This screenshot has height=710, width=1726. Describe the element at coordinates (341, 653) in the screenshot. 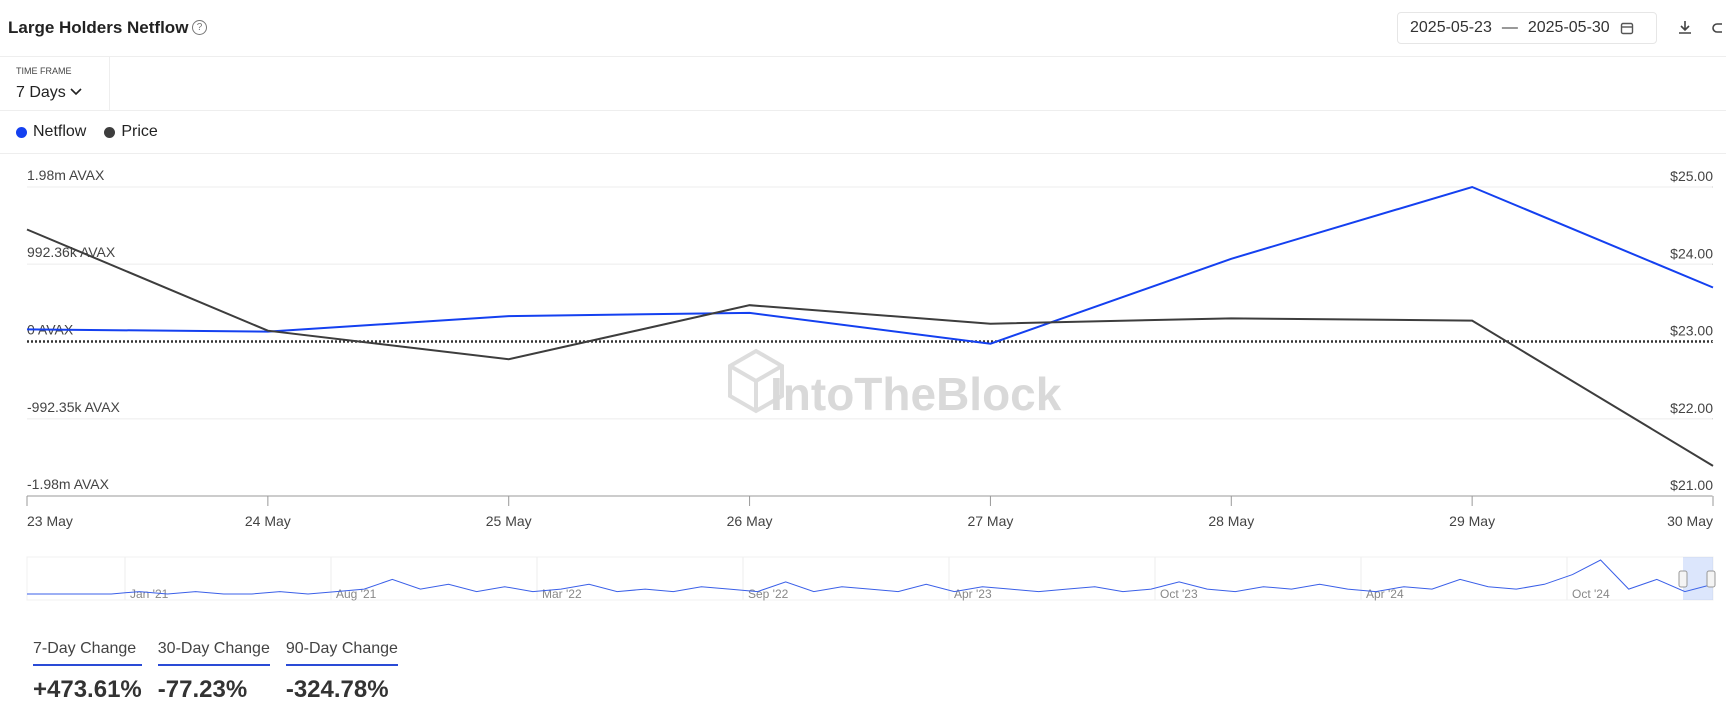

I see `stat-label: 90-Day Change` at that location.